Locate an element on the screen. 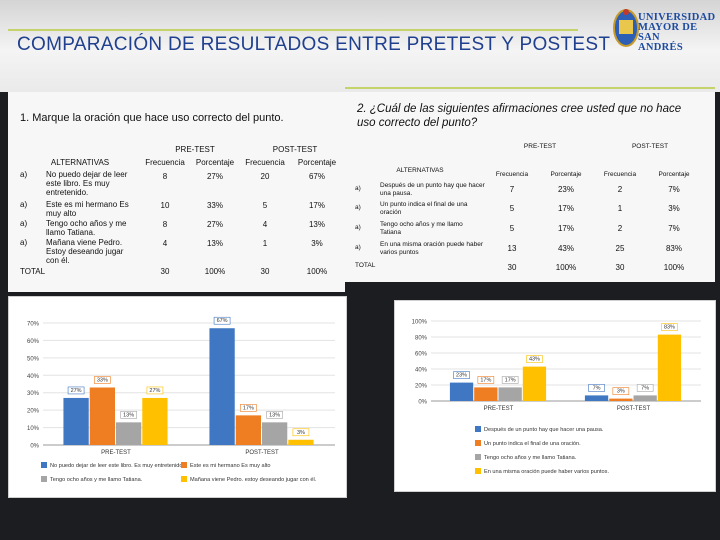  total-post-pct: 100% is located at coordinates (317, 271).